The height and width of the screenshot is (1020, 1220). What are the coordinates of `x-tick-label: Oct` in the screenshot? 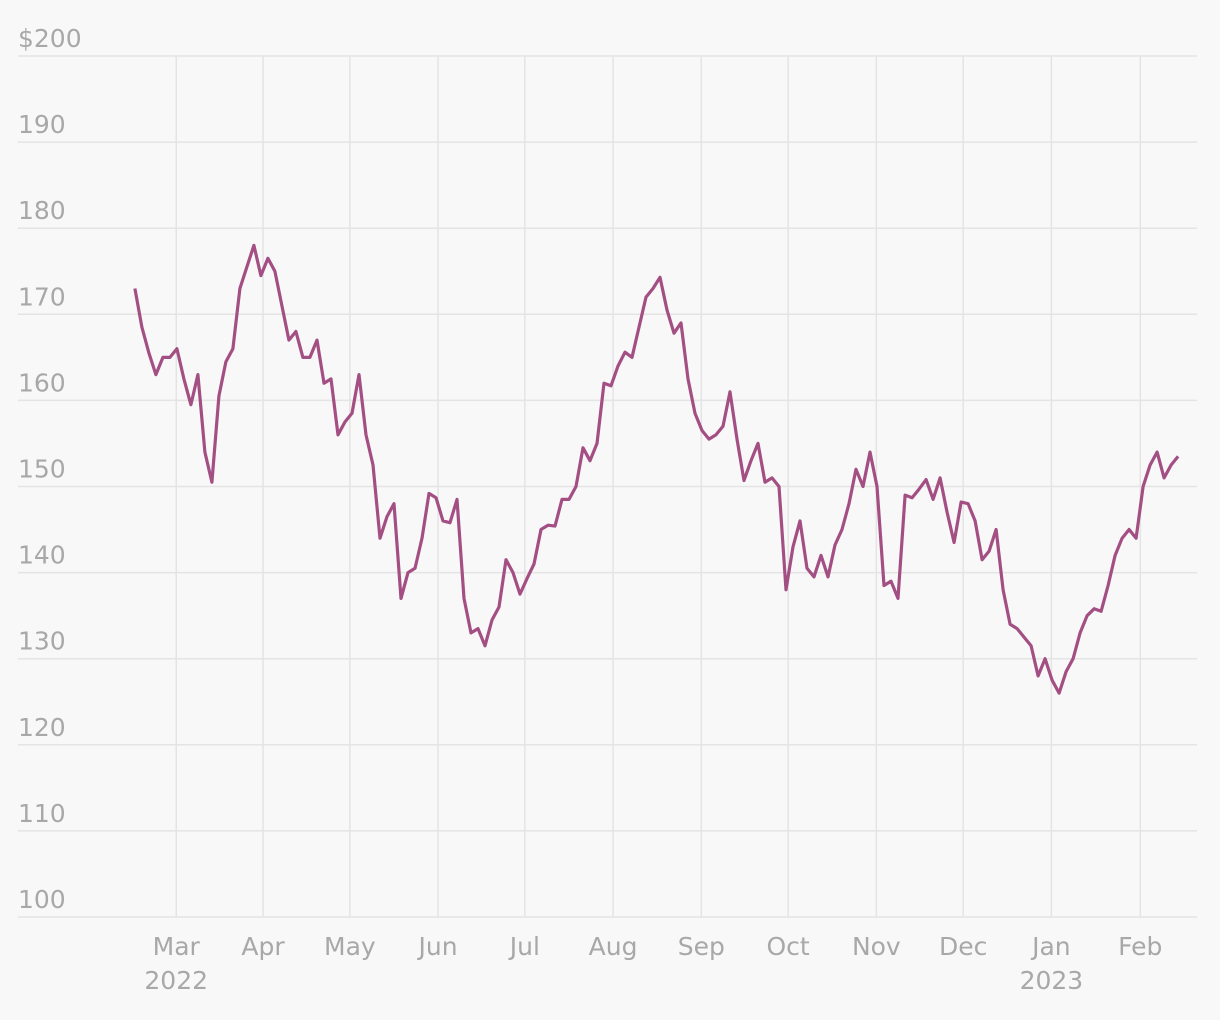 It's located at (788, 946).